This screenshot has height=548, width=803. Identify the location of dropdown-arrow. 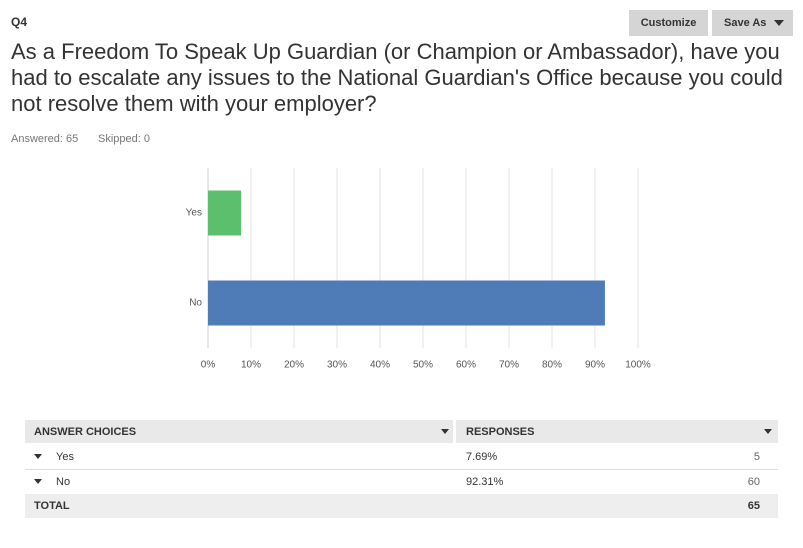
(779, 23).